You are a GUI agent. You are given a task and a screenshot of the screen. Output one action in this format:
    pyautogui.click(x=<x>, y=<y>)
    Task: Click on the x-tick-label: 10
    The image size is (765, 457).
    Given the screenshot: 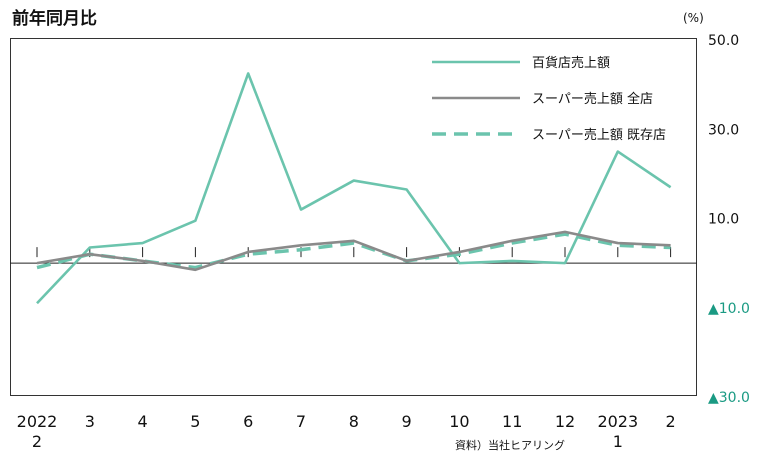 What is the action you would take?
    pyautogui.click(x=459, y=421)
    